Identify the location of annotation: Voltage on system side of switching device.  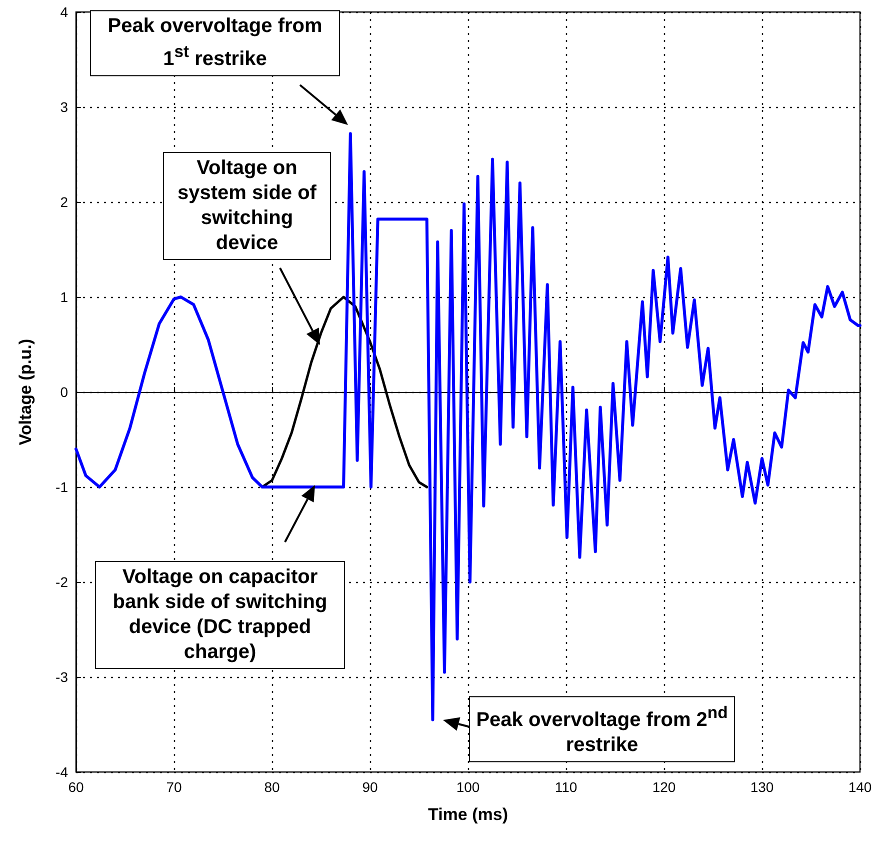
(247, 206).